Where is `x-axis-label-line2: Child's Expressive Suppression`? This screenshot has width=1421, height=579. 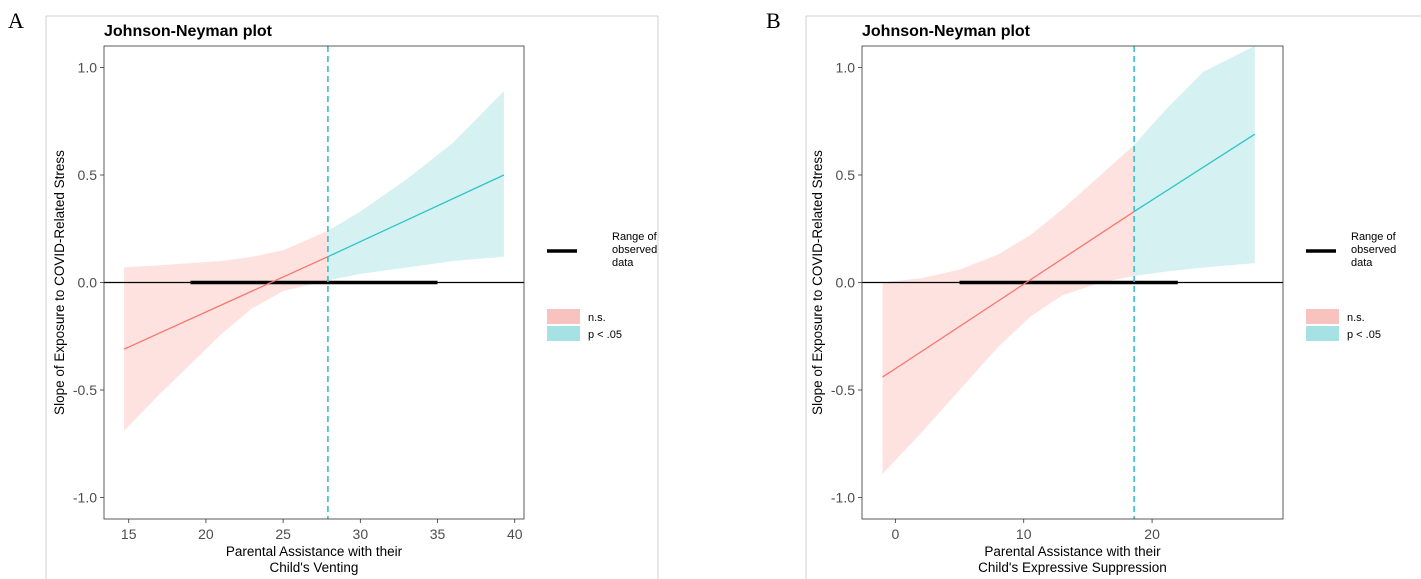 x-axis-label-line2: Child's Expressive Suppression is located at coordinates (1072, 567).